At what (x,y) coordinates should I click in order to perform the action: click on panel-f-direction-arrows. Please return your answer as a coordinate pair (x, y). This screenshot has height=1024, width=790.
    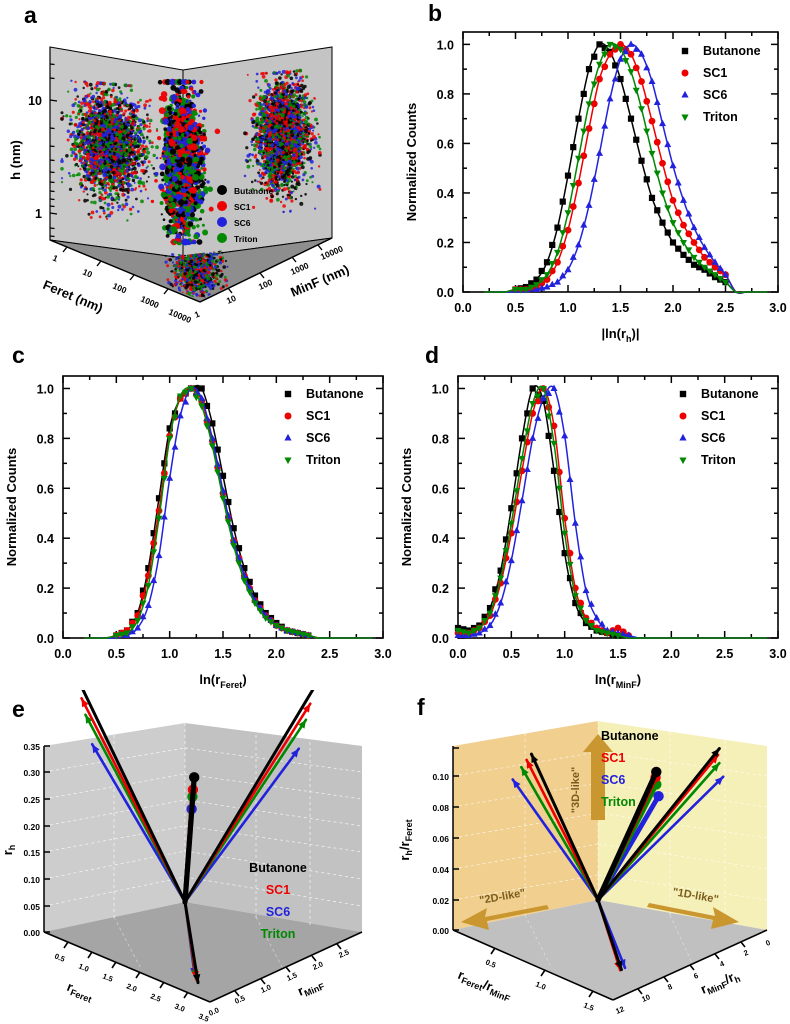
    Looking at the image, I should click on (600, 832).